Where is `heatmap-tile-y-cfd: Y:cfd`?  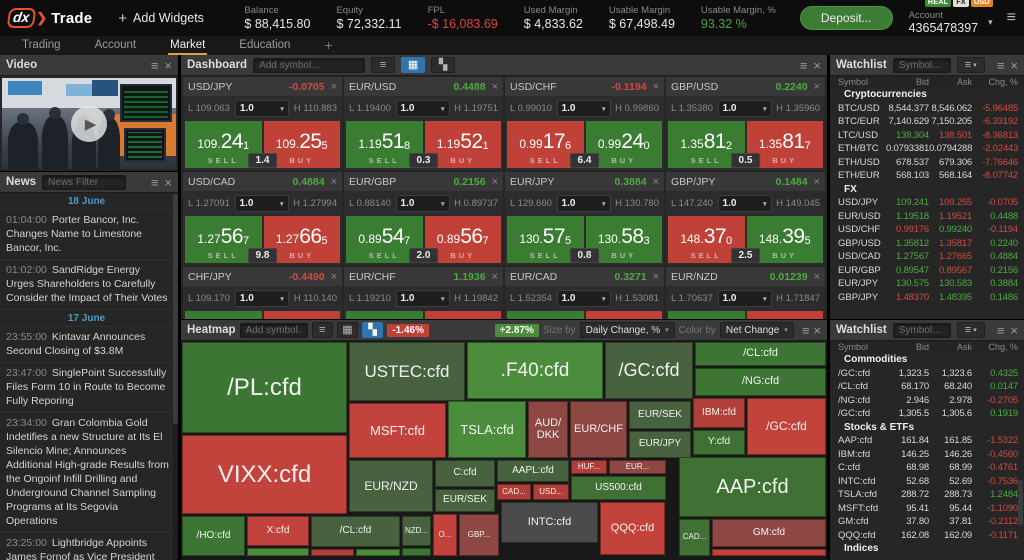 heatmap-tile-y-cfd: Y:cfd is located at coordinates (719, 442).